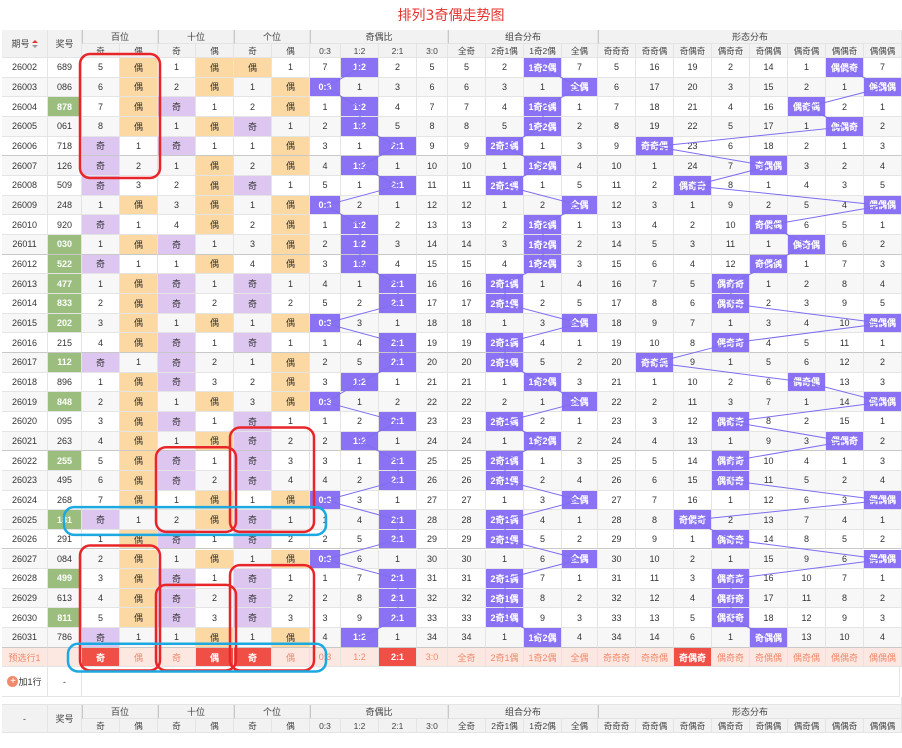 The width and height of the screenshot is (902, 748). Describe the element at coordinates (580, 539) in the screenshot. I see `combo-cell: 2` at that location.